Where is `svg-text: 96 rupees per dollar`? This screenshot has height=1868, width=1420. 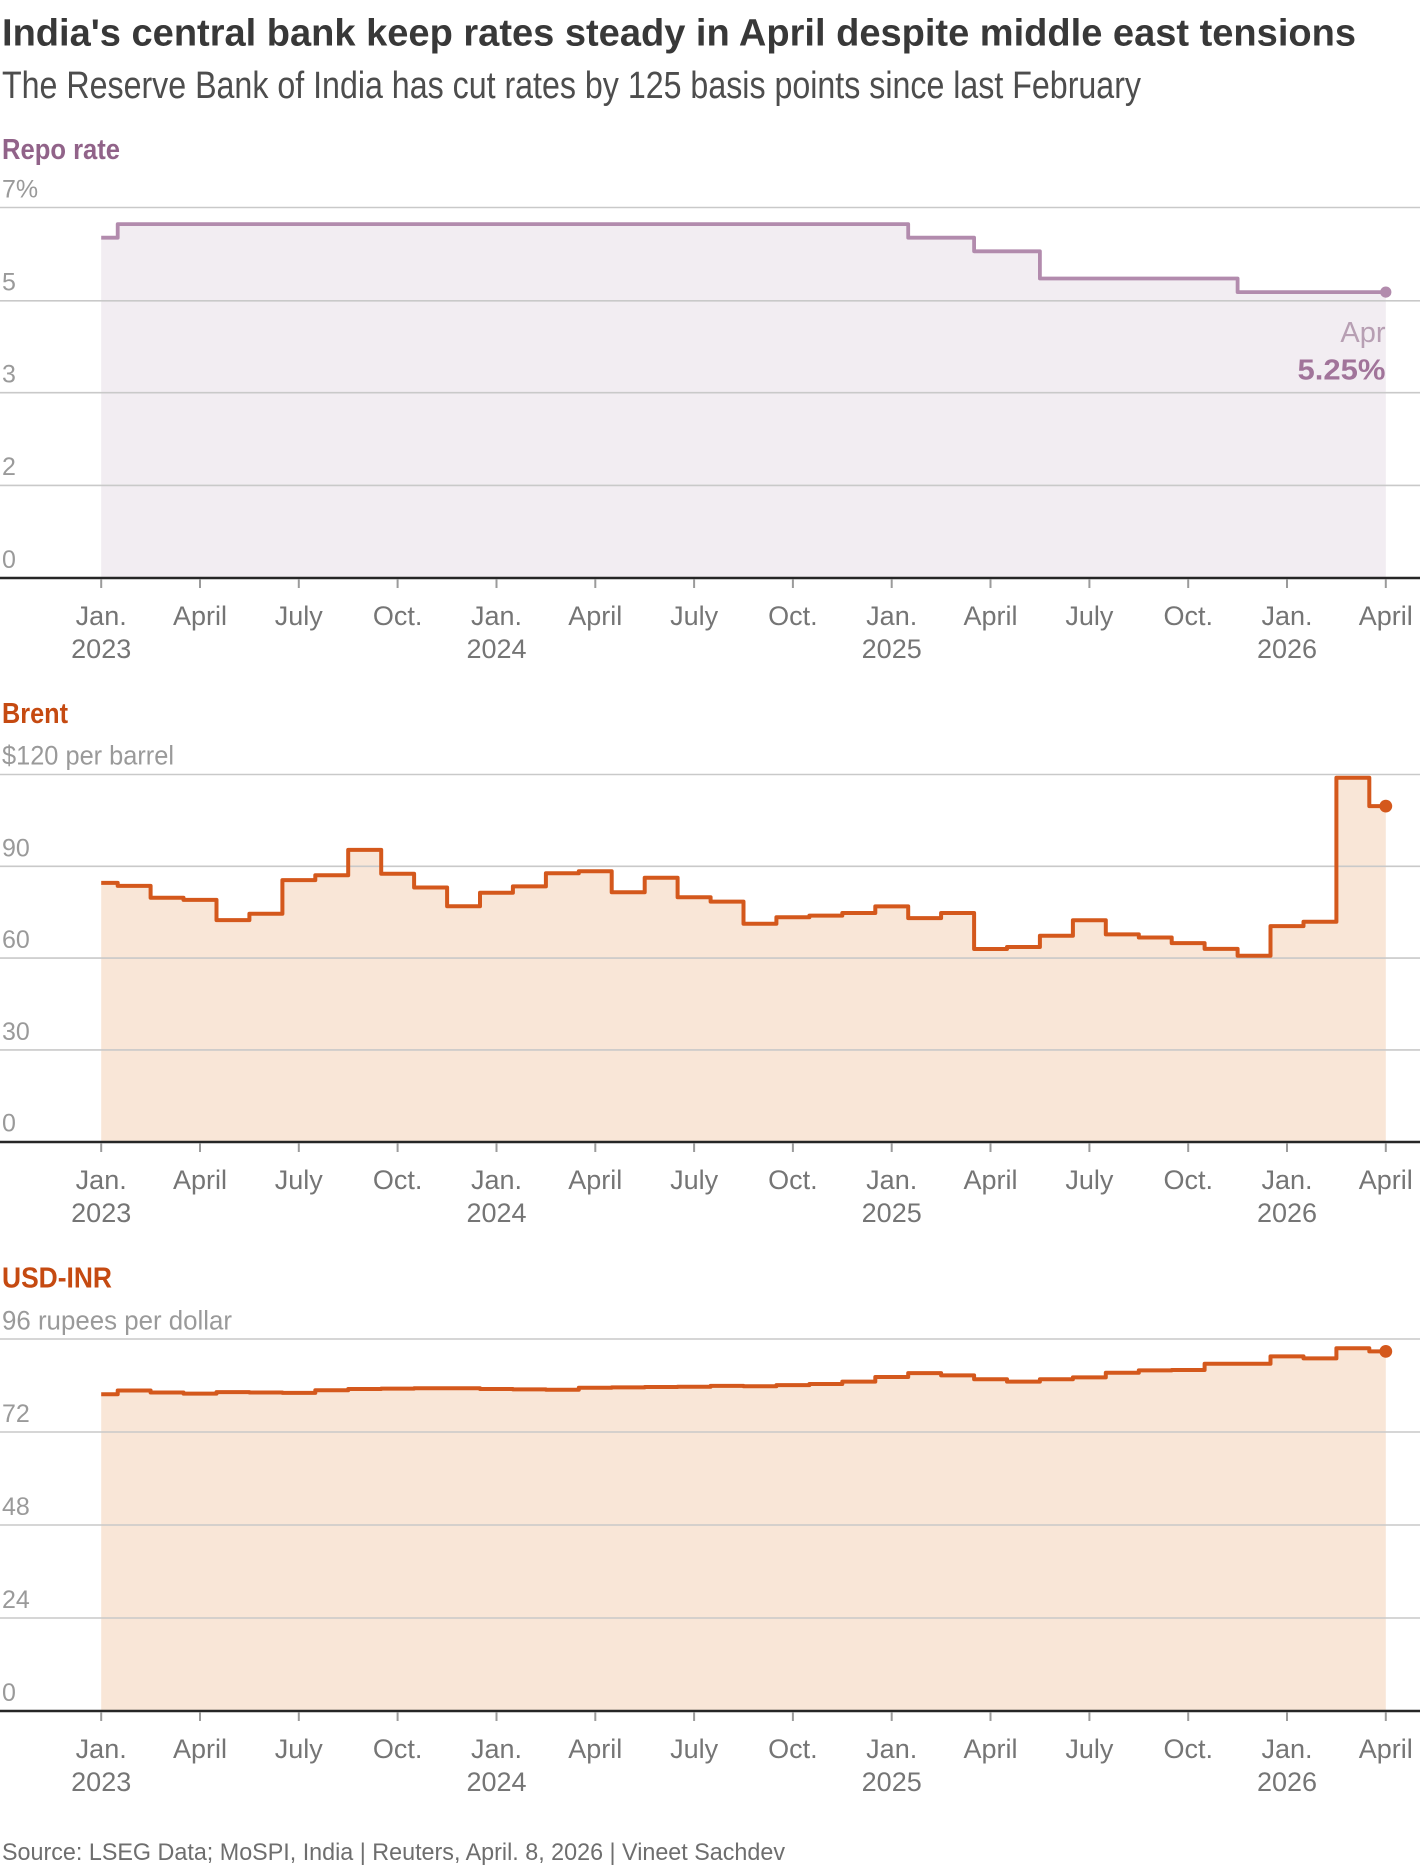
svg-text: 96 rupees per dollar is located at coordinates (117, 1321).